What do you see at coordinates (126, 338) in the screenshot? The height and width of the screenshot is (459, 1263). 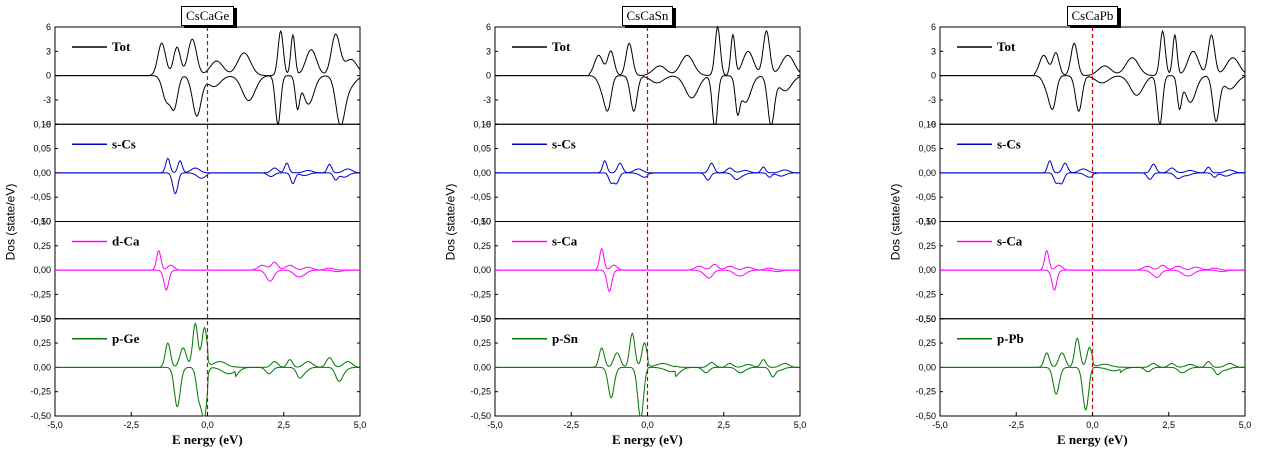 I see `legend-label-p-Ge: p-Ge` at bounding box center [126, 338].